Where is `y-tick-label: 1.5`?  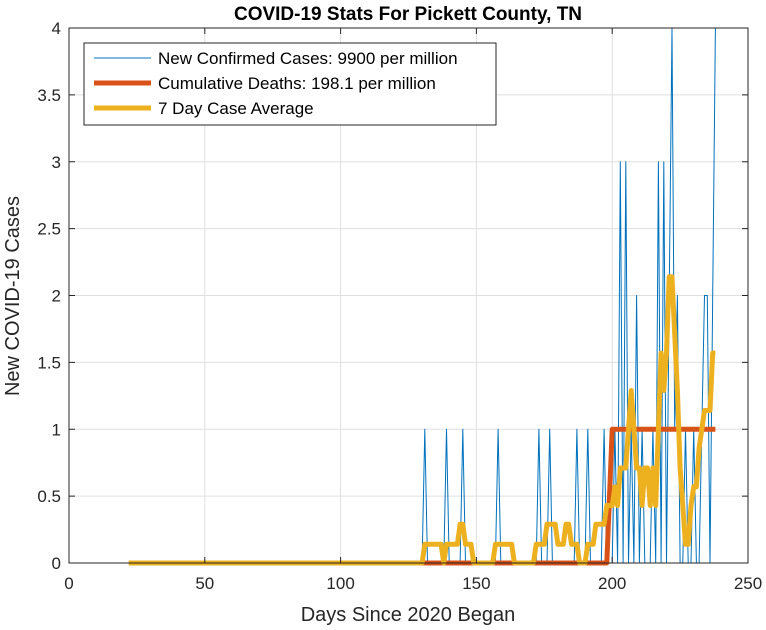
y-tick-label: 1.5 is located at coordinates (49, 362).